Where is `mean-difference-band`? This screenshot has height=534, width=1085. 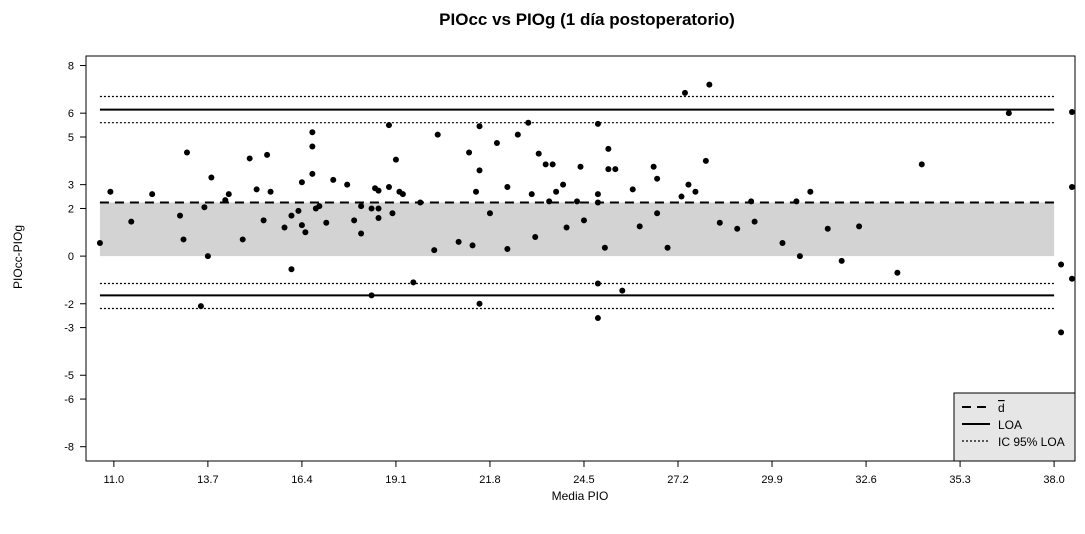 mean-difference-band is located at coordinates (577, 229).